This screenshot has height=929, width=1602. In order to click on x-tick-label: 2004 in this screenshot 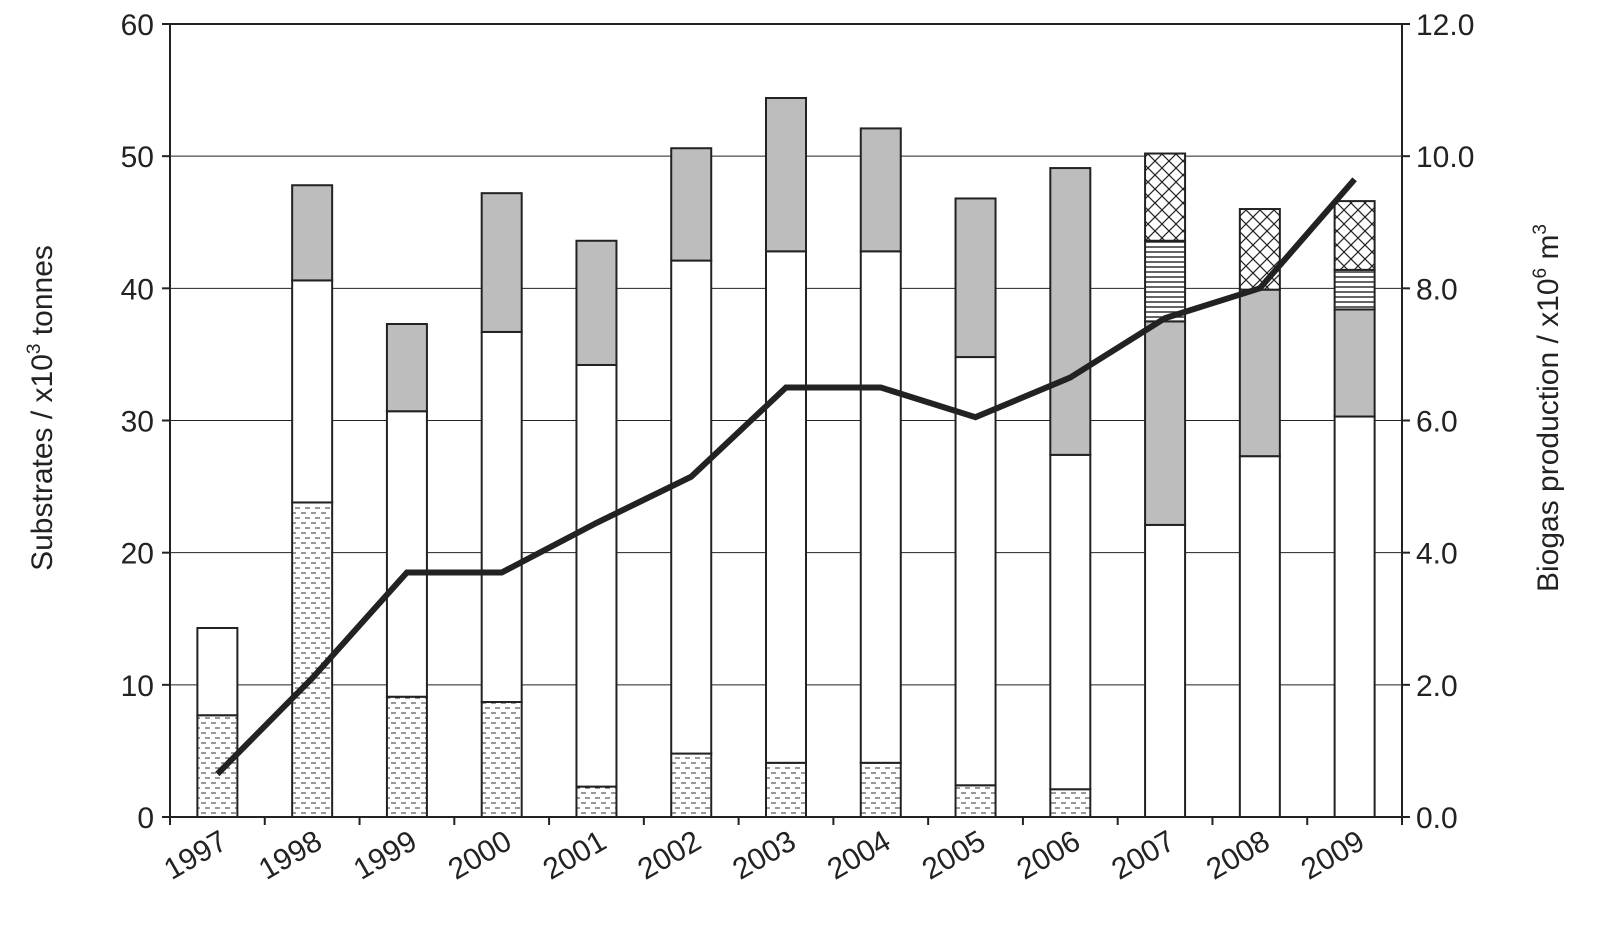, I will do `click(859, 855)`.